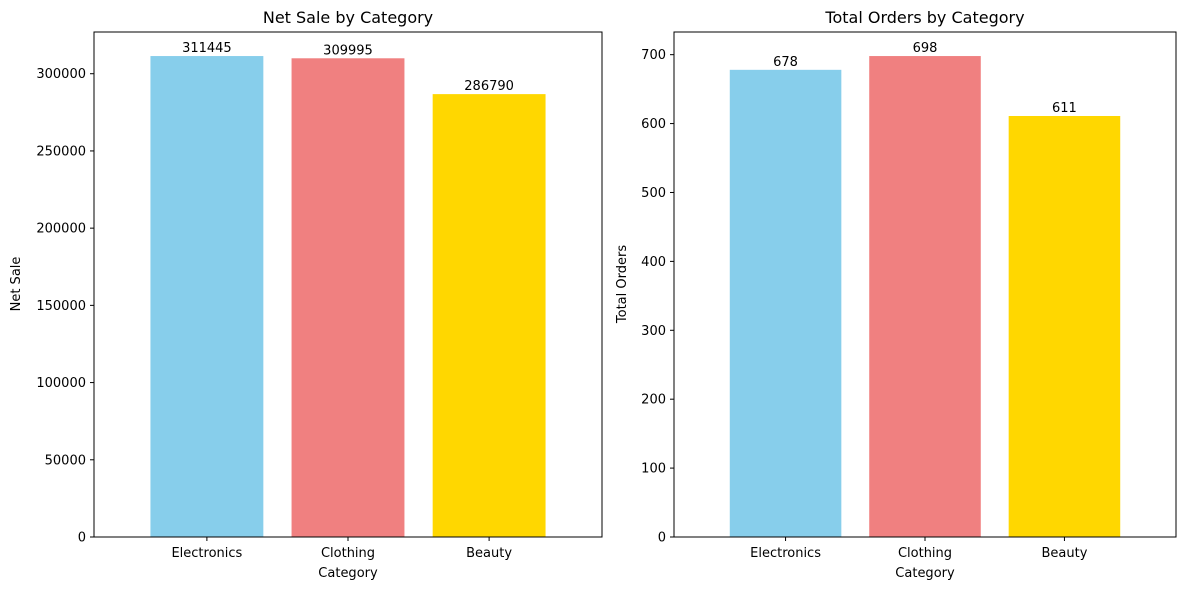 The image size is (1189, 590). Describe the element at coordinates (61, 74) in the screenshot. I see `y-tick-label: 300000` at that location.